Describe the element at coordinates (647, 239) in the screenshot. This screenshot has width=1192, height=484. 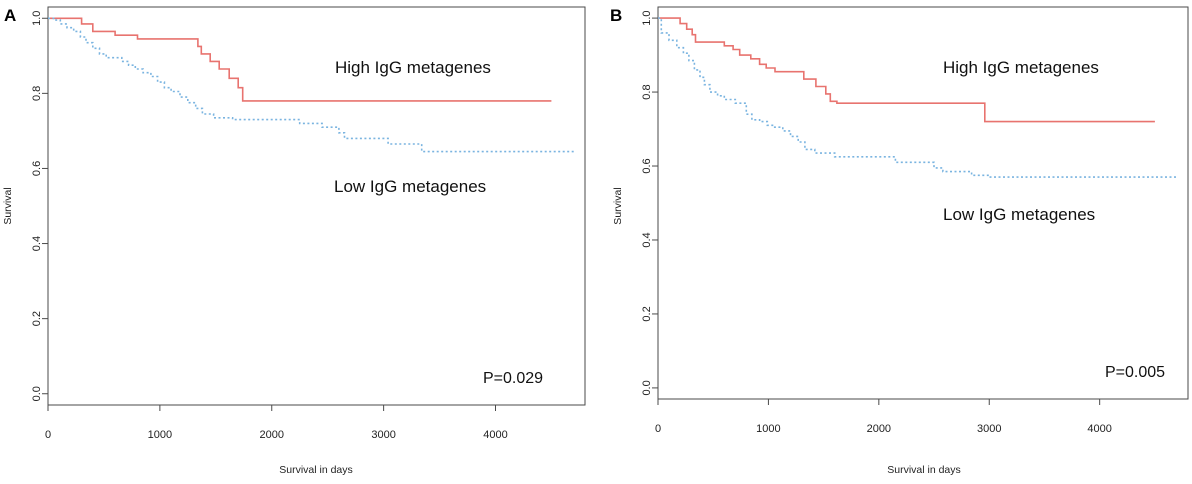
I see `y-tick-label-b: 0.4` at that location.